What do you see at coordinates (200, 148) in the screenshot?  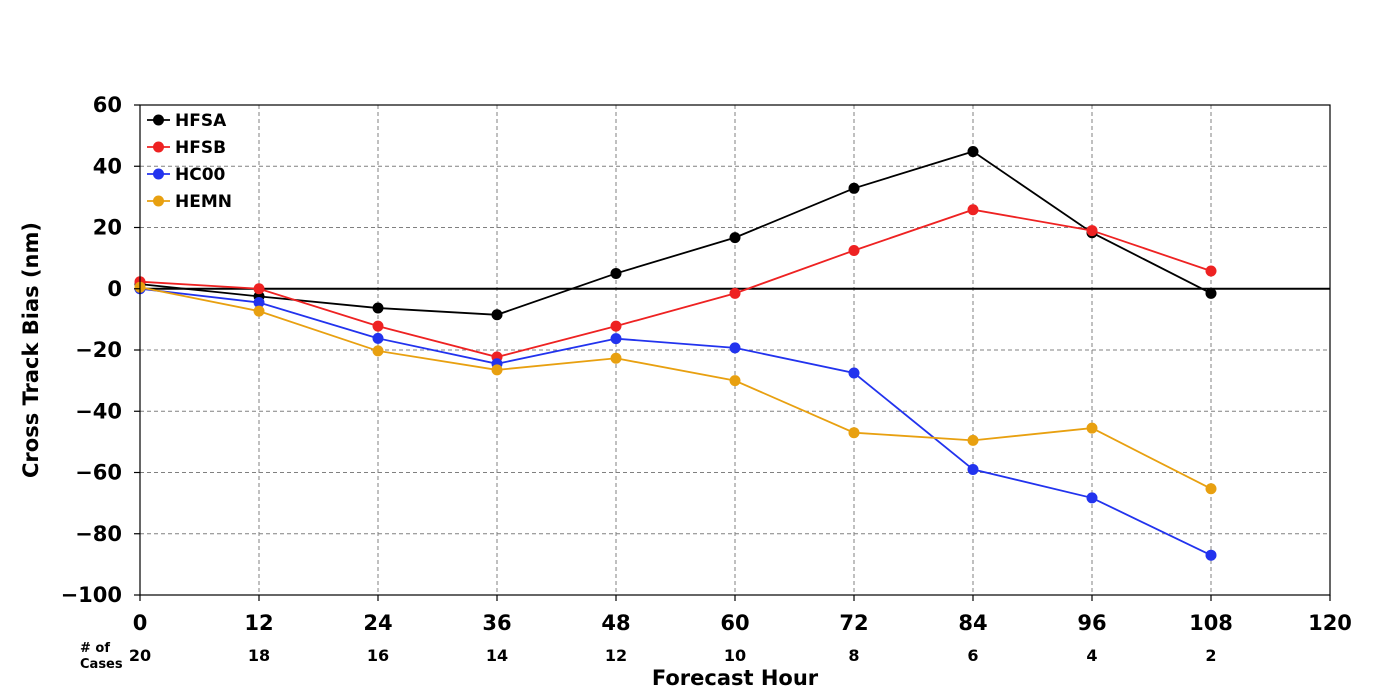 I see `legend-label: HFSB` at bounding box center [200, 148].